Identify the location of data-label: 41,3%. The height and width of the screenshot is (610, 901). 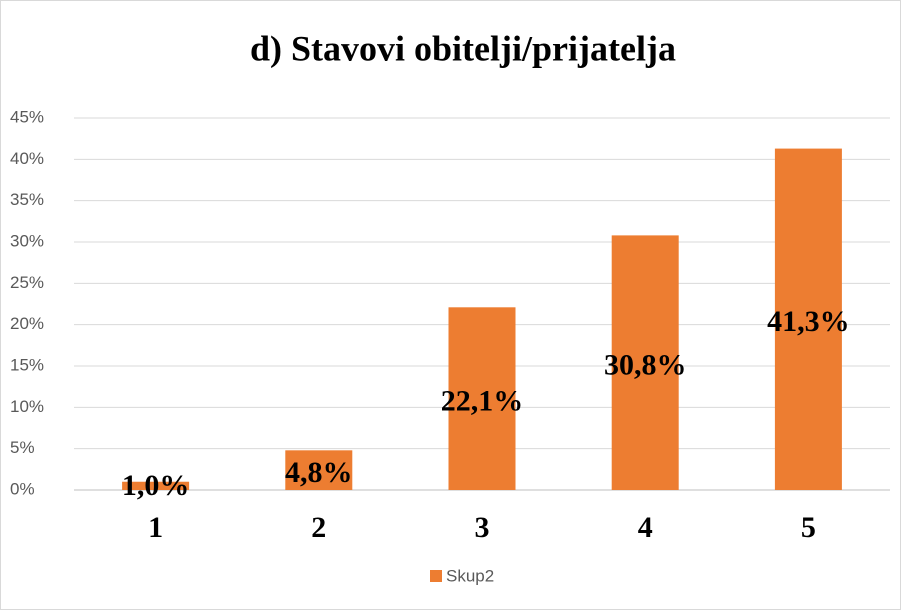
(808, 321).